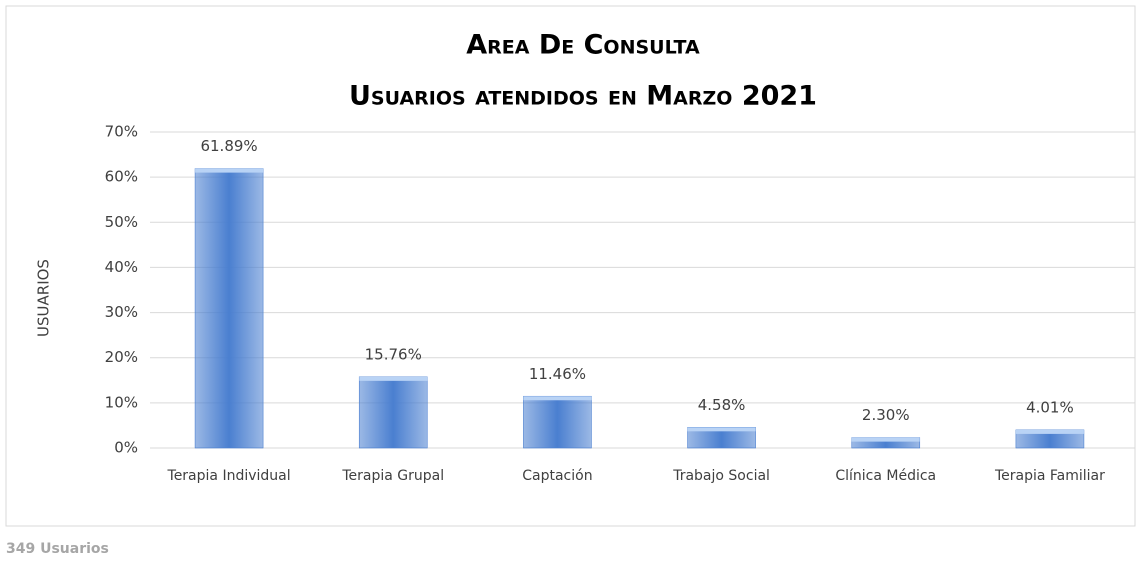  Describe the element at coordinates (121, 177) in the screenshot. I see `y-tick-label: 60%` at that location.